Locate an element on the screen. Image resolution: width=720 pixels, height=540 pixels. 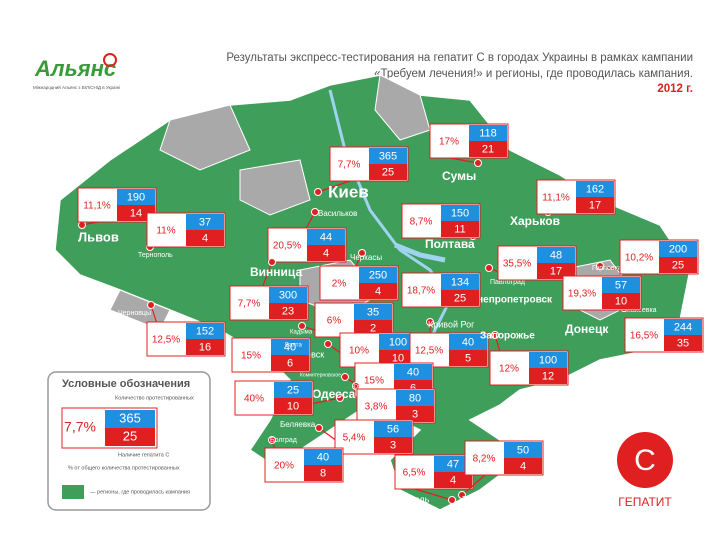
city-label: Киев is located at coordinates (348, 191).